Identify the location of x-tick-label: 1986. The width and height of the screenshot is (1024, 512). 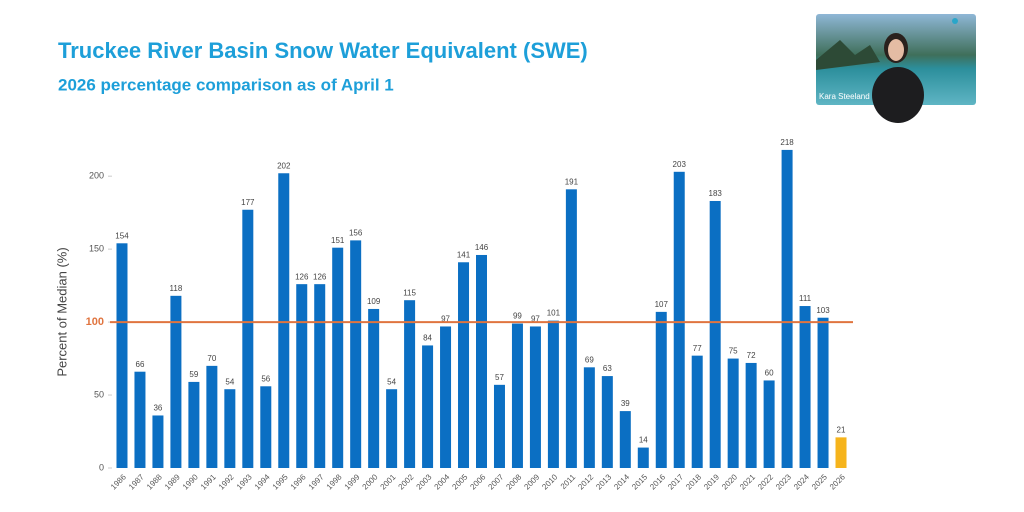
(118, 481).